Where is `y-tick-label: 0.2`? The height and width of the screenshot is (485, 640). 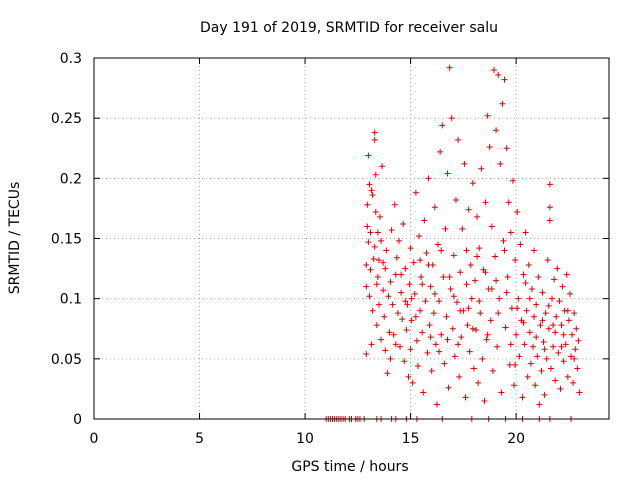
y-tick-label: 0.2 is located at coordinates (71, 179).